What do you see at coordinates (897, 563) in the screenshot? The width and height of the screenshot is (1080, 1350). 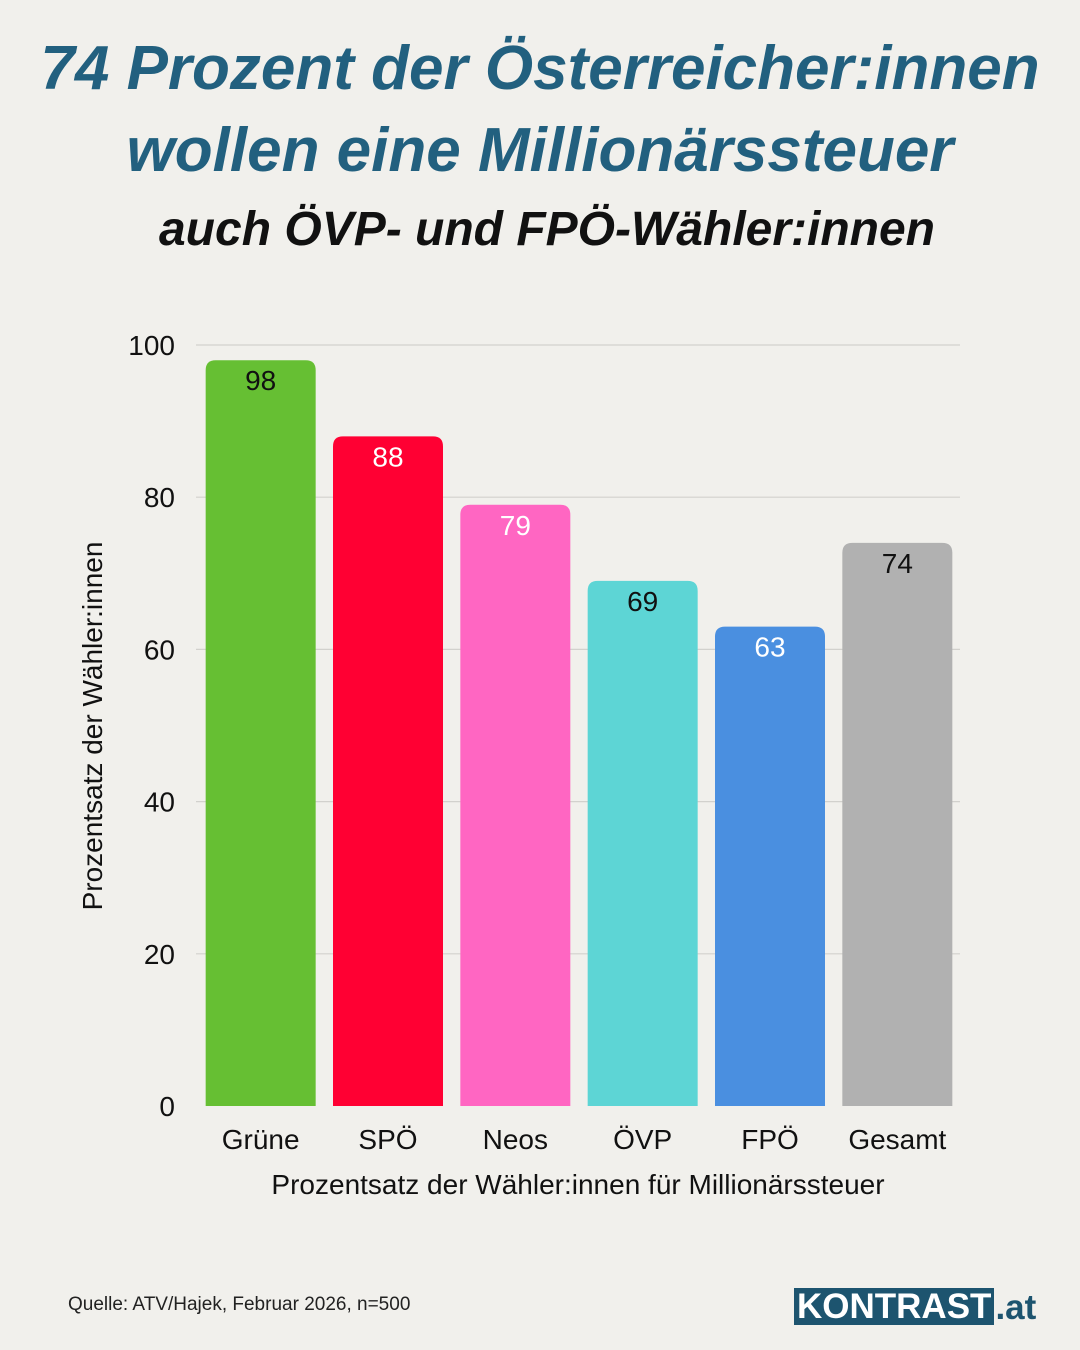 I see `data-label: 74` at bounding box center [897, 563].